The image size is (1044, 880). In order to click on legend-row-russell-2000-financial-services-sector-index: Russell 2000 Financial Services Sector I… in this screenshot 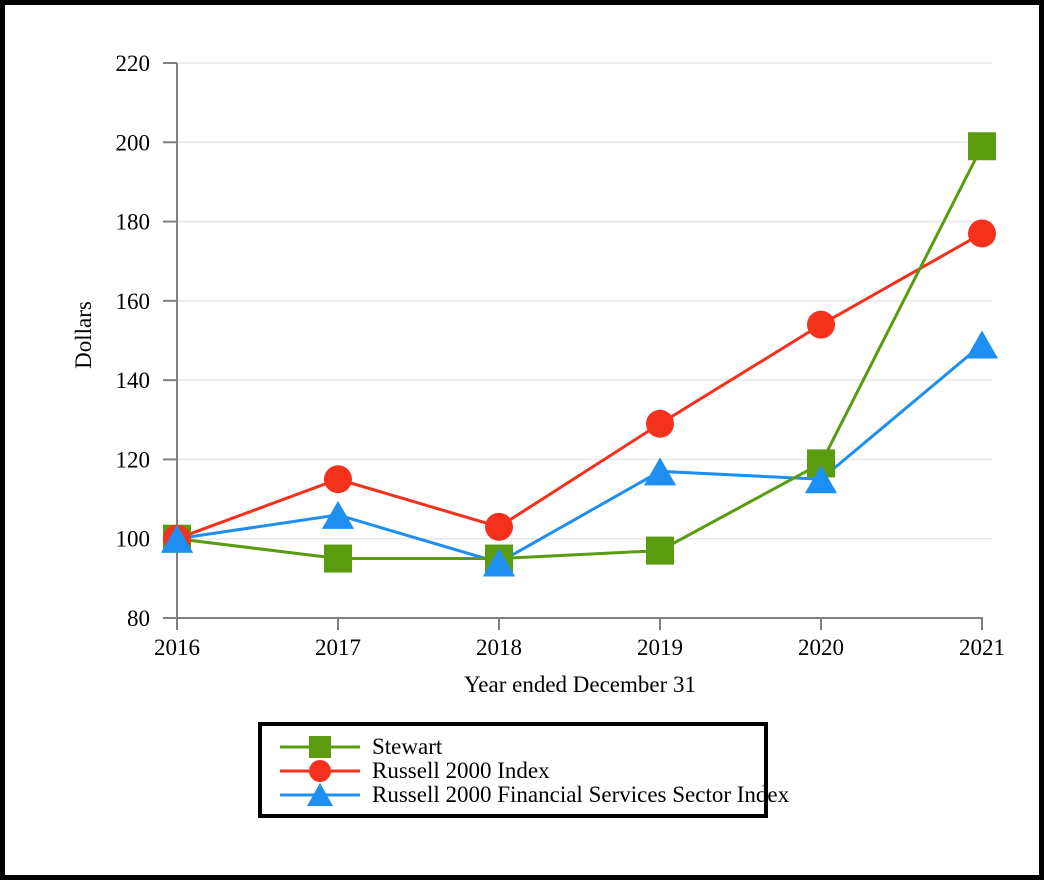, I will do `click(533, 795)`.